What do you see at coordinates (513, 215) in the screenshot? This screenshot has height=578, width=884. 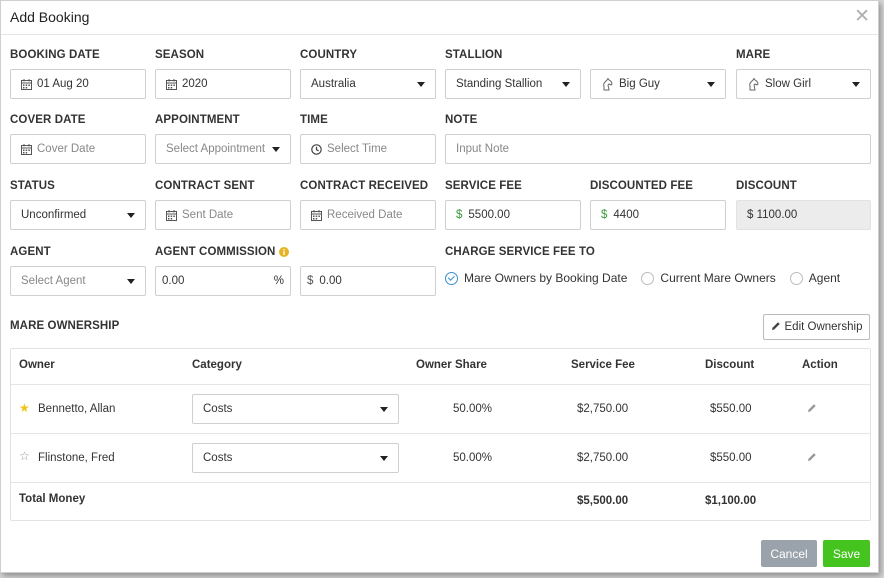 I see `service-fee-input: $ 5500.00` at bounding box center [513, 215].